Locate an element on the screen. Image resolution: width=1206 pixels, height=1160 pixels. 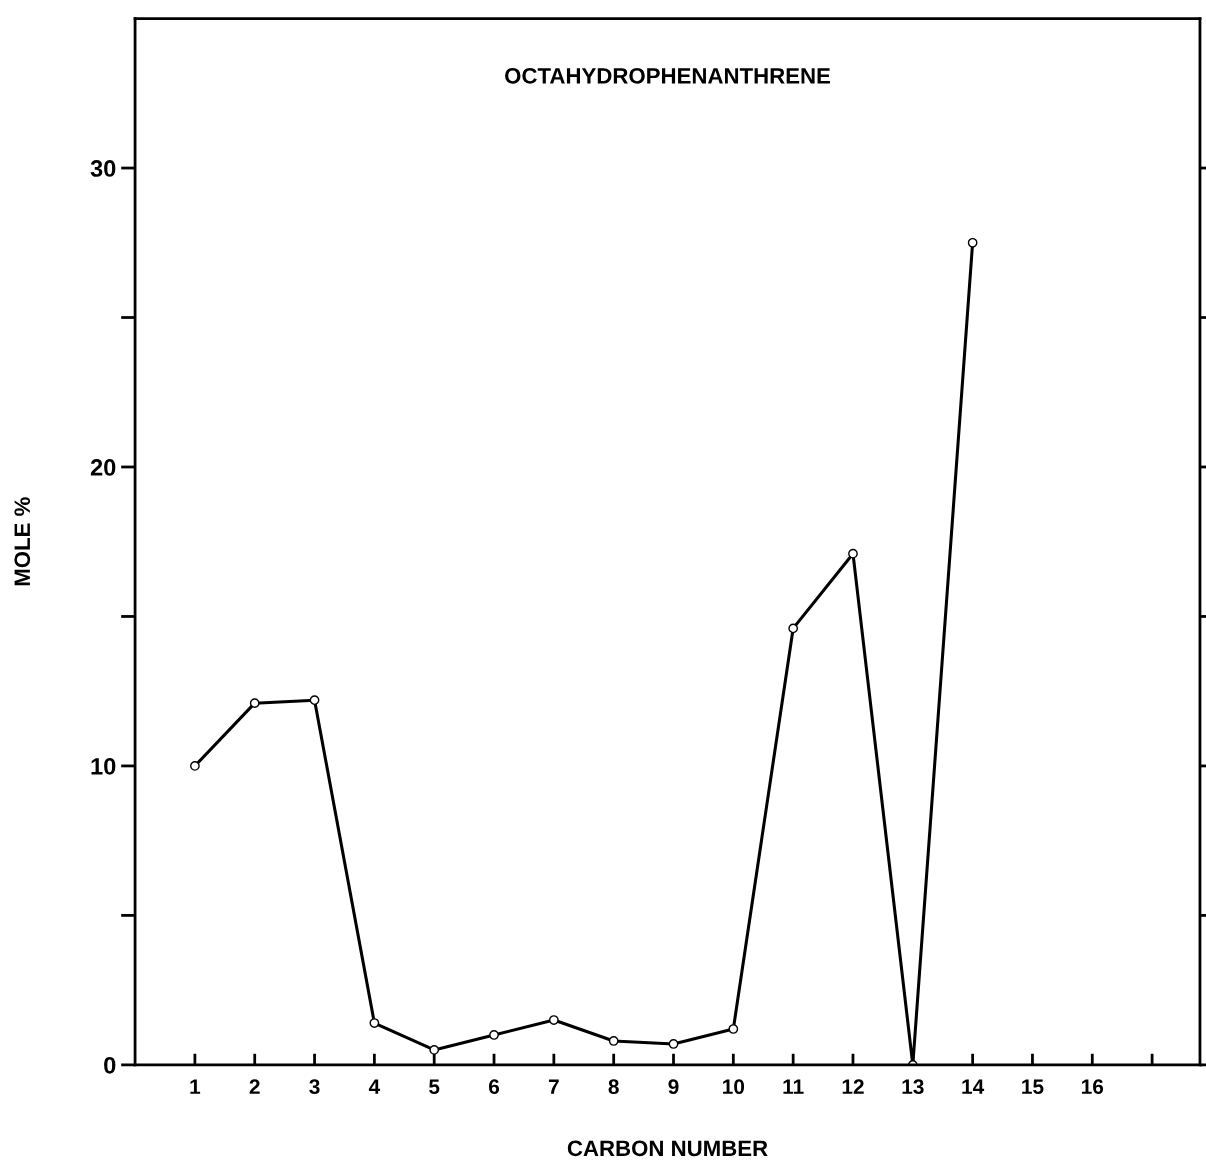
x-tick-label: 6 is located at coordinates (494, 1087).